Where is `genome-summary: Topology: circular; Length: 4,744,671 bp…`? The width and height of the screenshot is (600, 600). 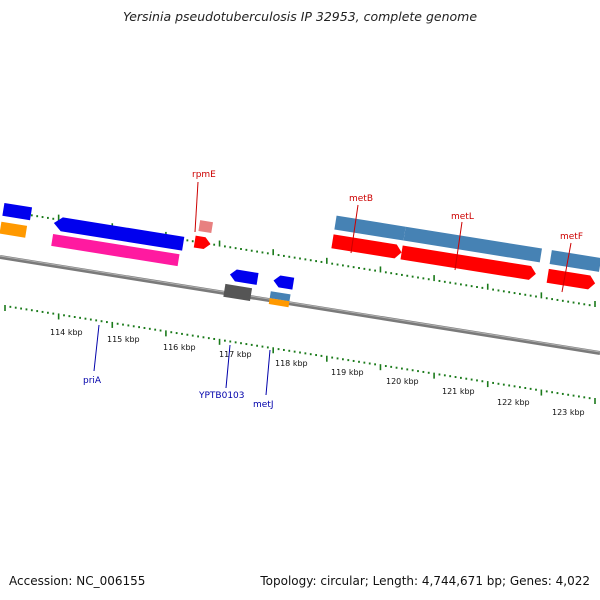 genome-summary: Topology: circular; Length: 4,744,671 bp… is located at coordinates (425, 581).